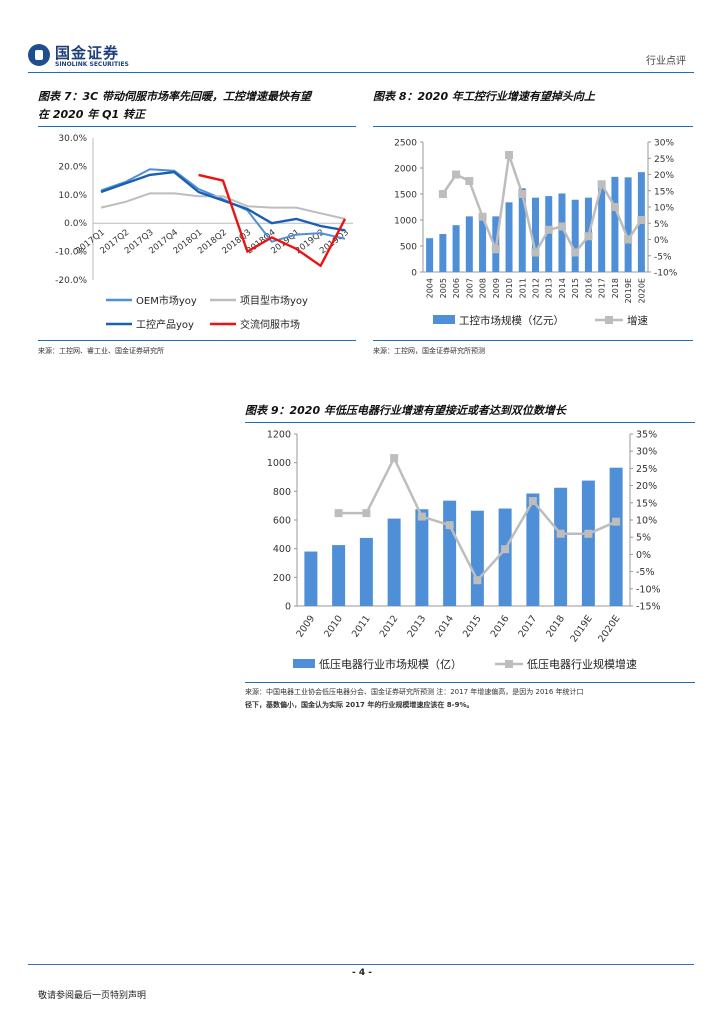 Image resolution: width=724 pixels, height=1024 pixels. What do you see at coordinates (637, 320) in the screenshot?
I see `legend-label: 增速` at bounding box center [637, 320].